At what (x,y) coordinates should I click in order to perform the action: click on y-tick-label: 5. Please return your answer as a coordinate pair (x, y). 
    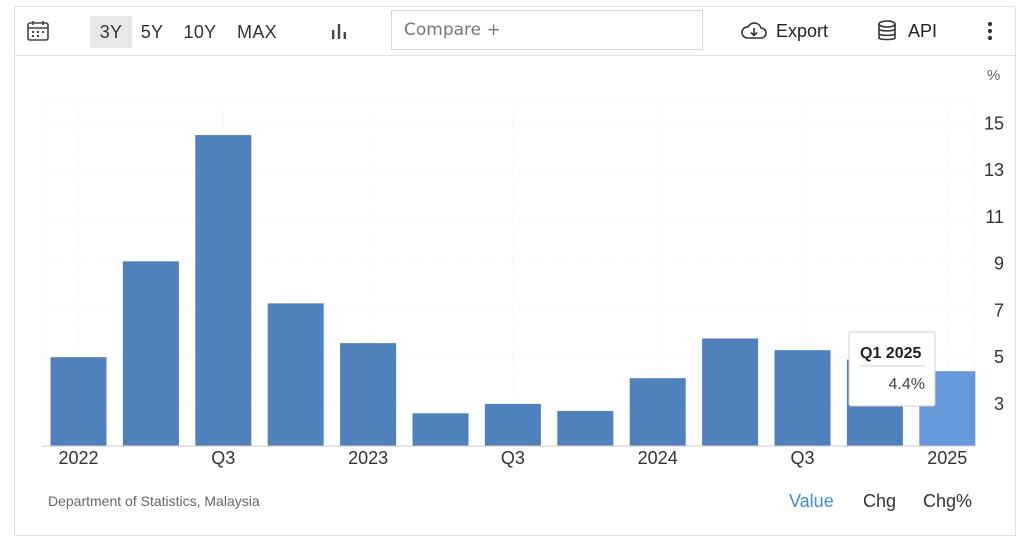
    Looking at the image, I should click on (999, 357).